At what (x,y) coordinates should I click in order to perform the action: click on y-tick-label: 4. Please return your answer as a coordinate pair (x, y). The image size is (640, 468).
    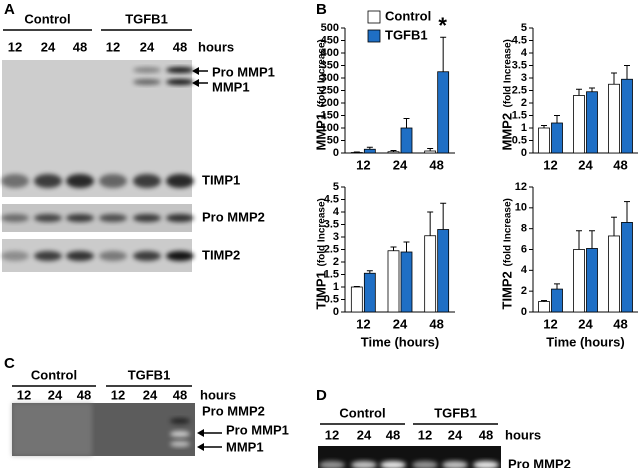
    Looking at the image, I should click on (336, 212).